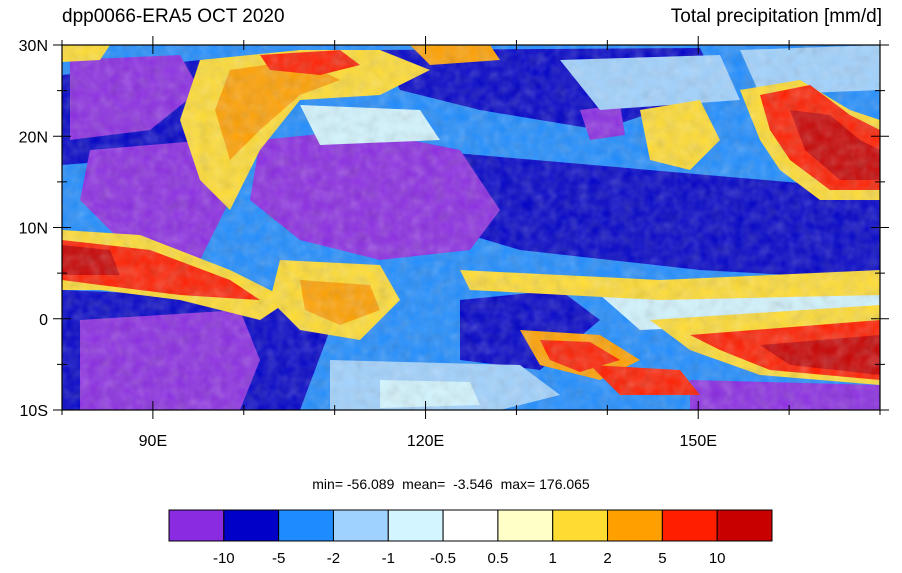 The image size is (902, 573). What do you see at coordinates (33, 137) in the screenshot?
I see `latitude-label: 20N` at bounding box center [33, 137].